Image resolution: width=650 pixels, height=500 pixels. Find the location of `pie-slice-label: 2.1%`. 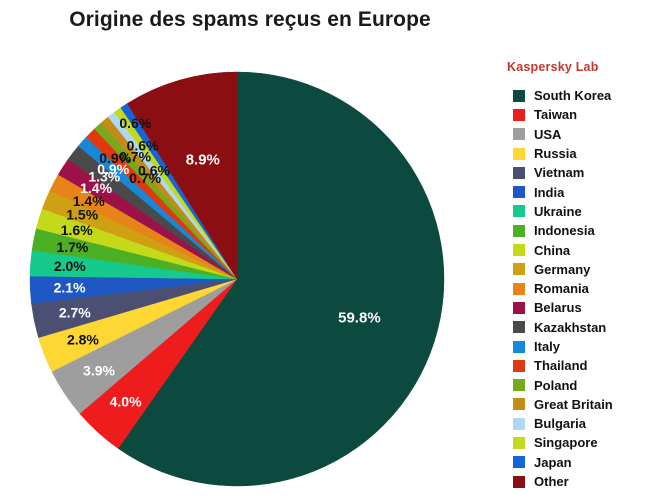

pie-slice-label: 2.1% is located at coordinates (70, 288).